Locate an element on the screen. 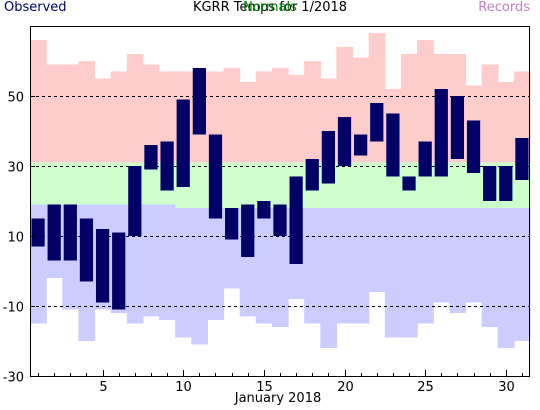 The height and width of the screenshot is (410, 540). y-tick-label: 30 is located at coordinates (15, 168).